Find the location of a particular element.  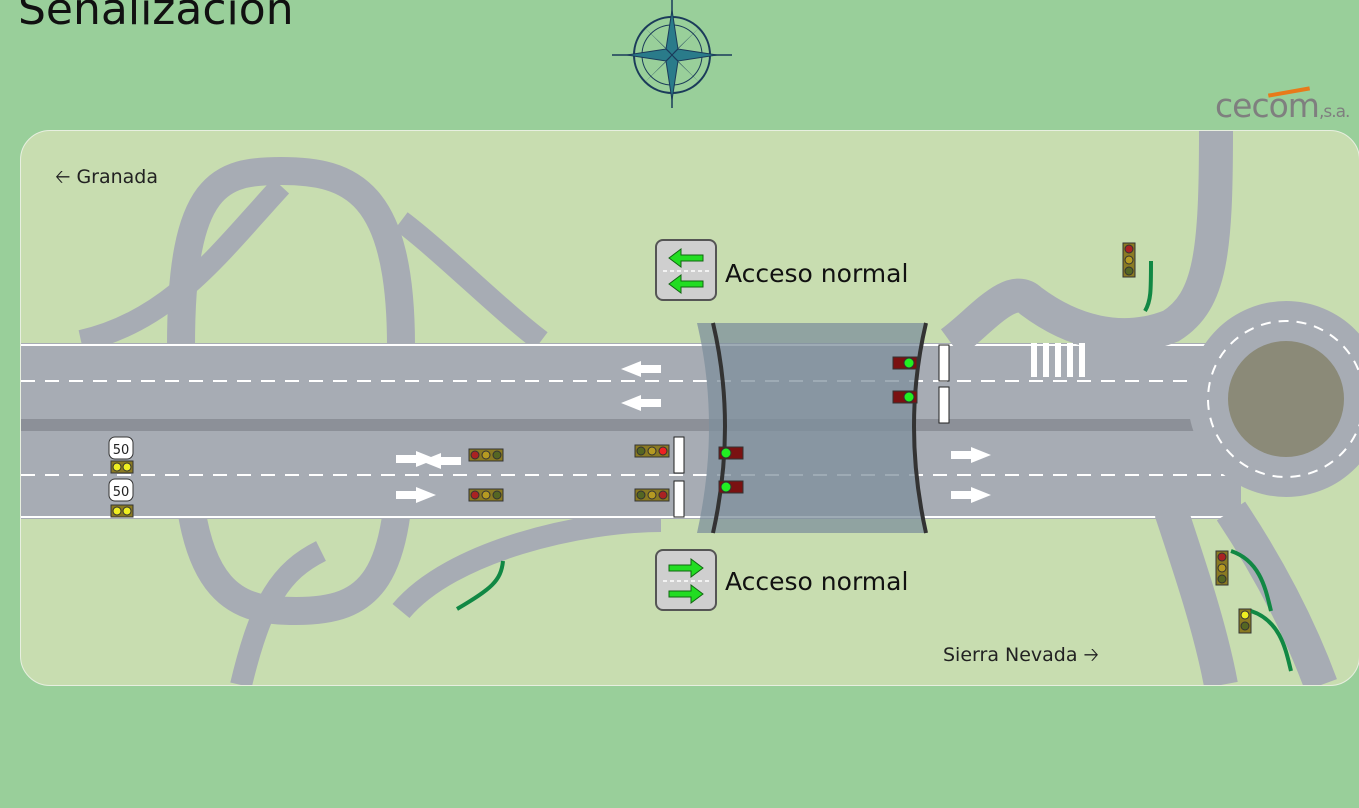

slip-ramp-south is located at coordinates (446, 597).